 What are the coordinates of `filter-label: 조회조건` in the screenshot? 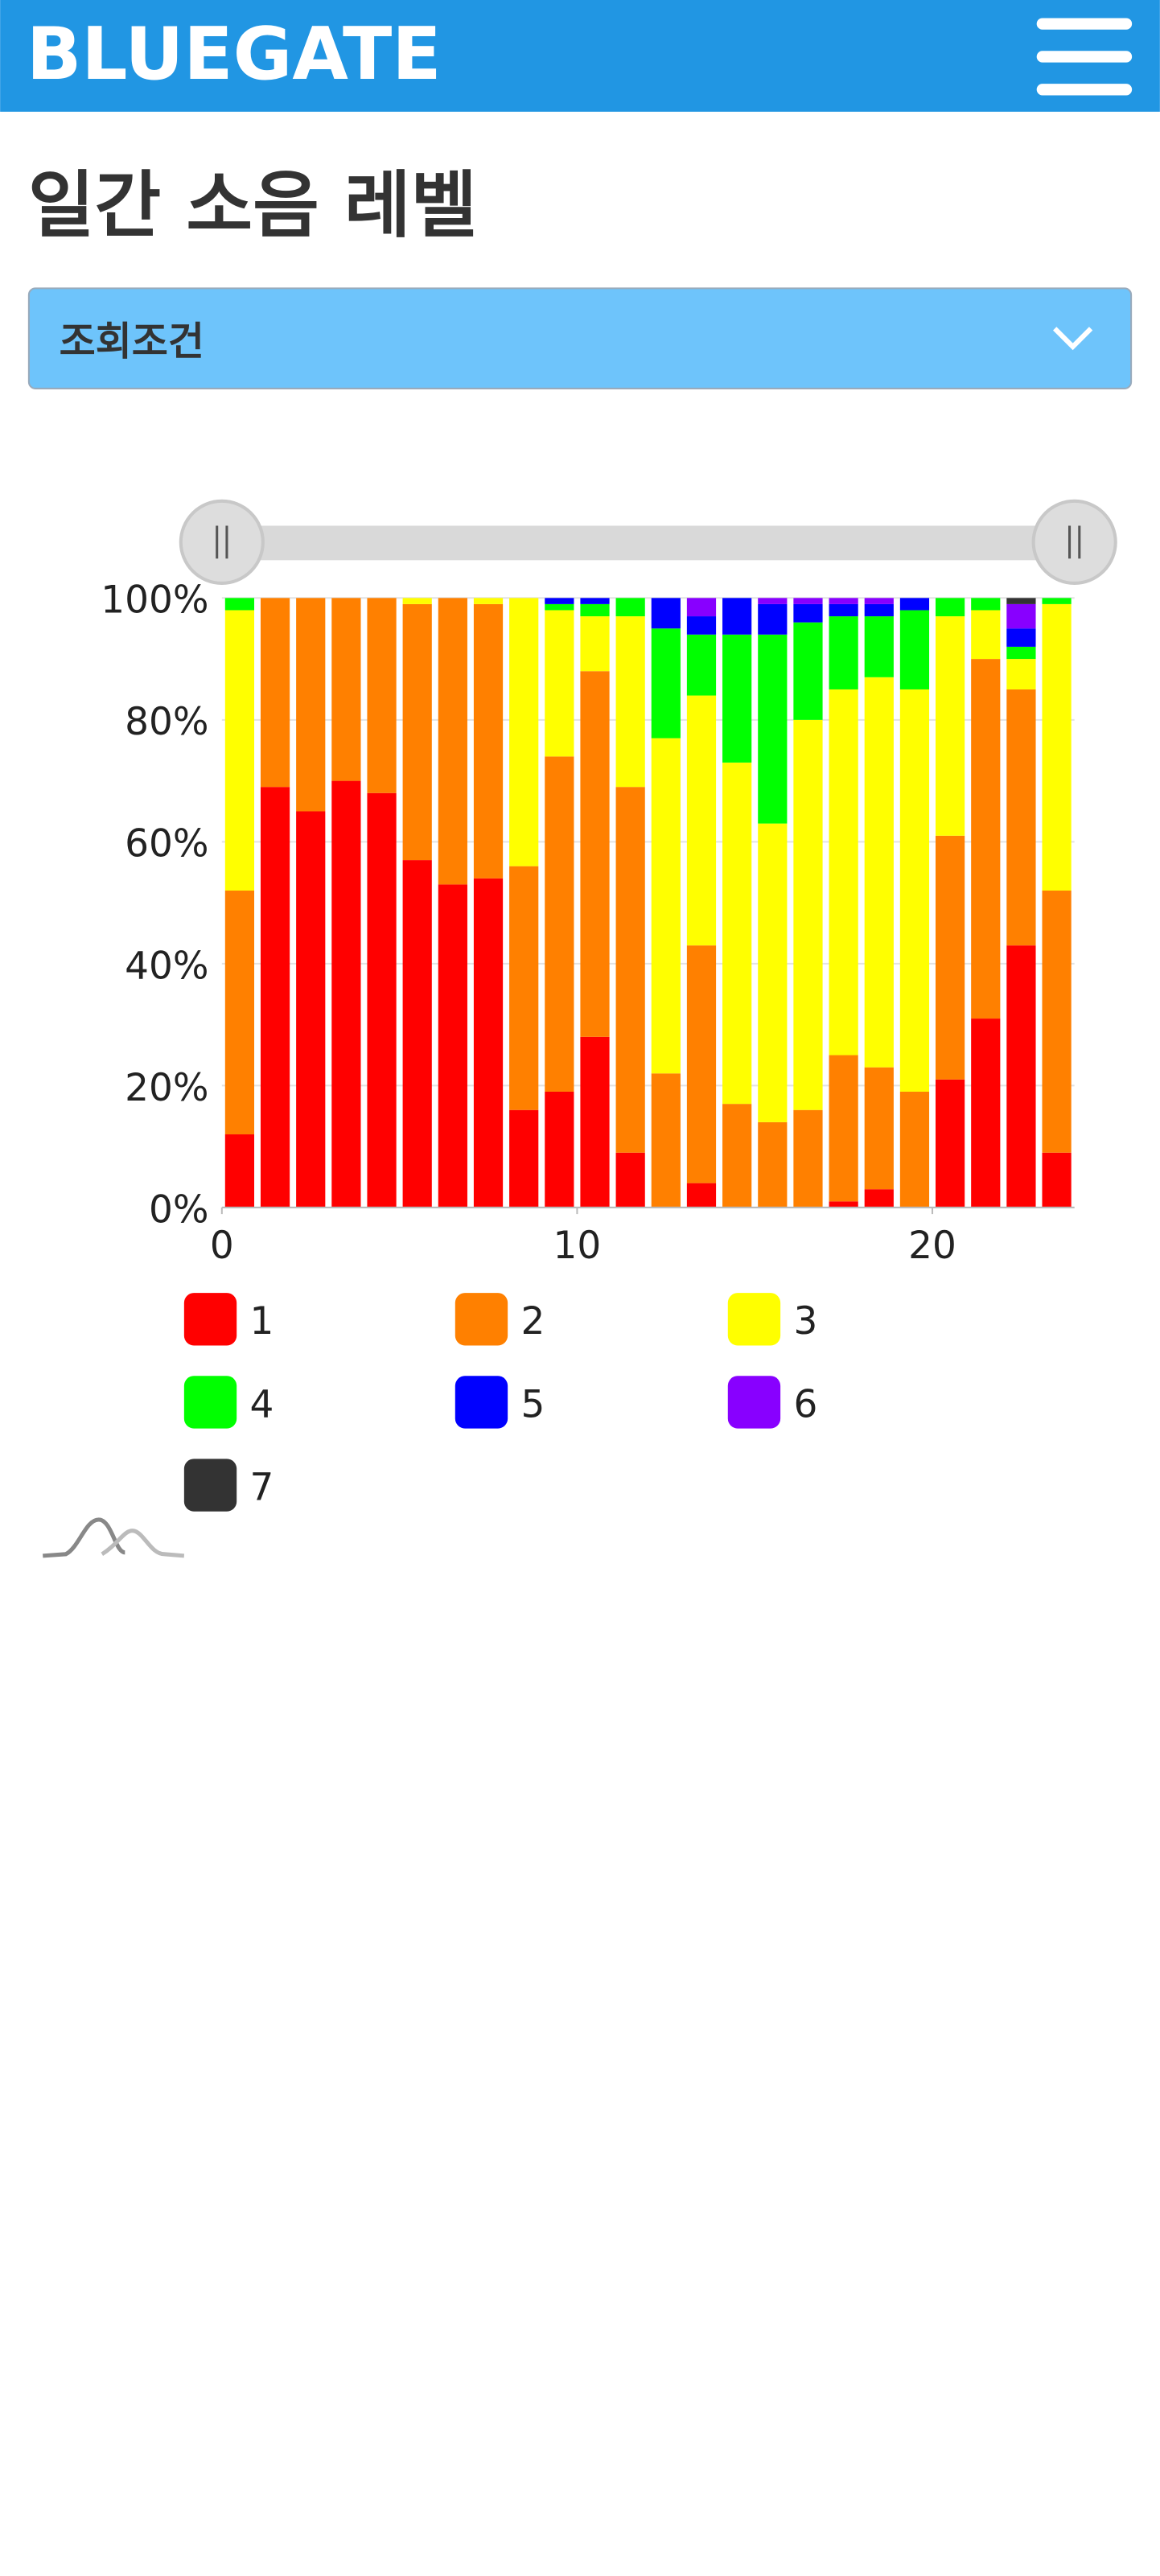 It's located at (132, 341).